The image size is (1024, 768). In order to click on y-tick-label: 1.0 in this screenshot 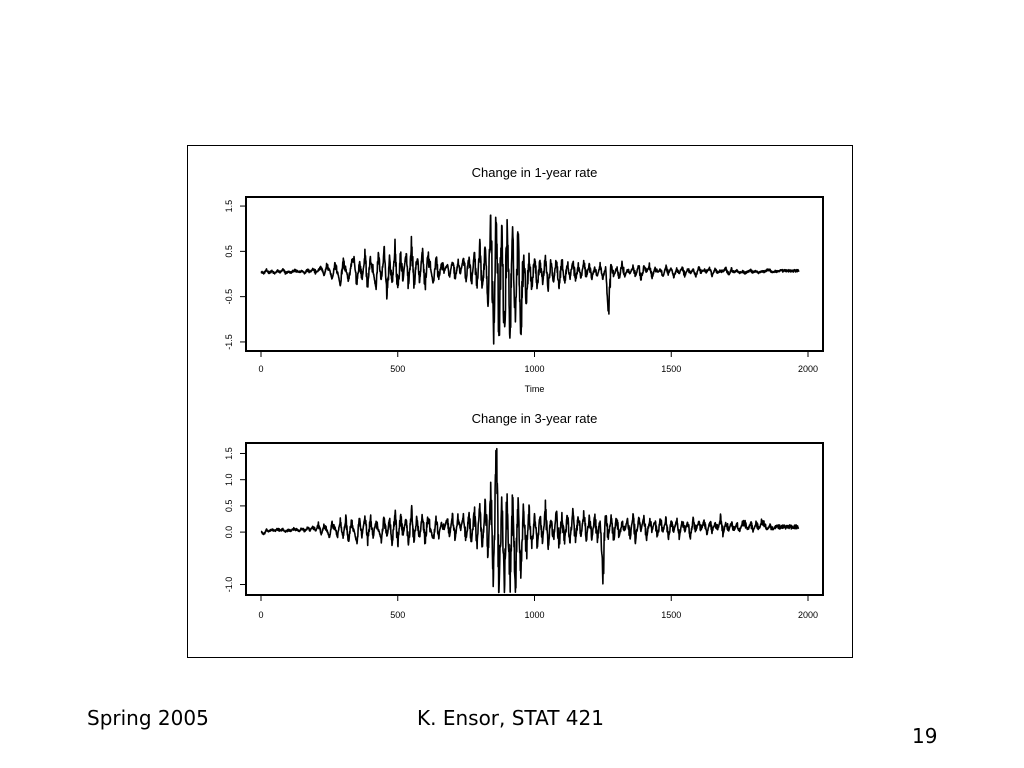, I will do `click(229, 479)`.